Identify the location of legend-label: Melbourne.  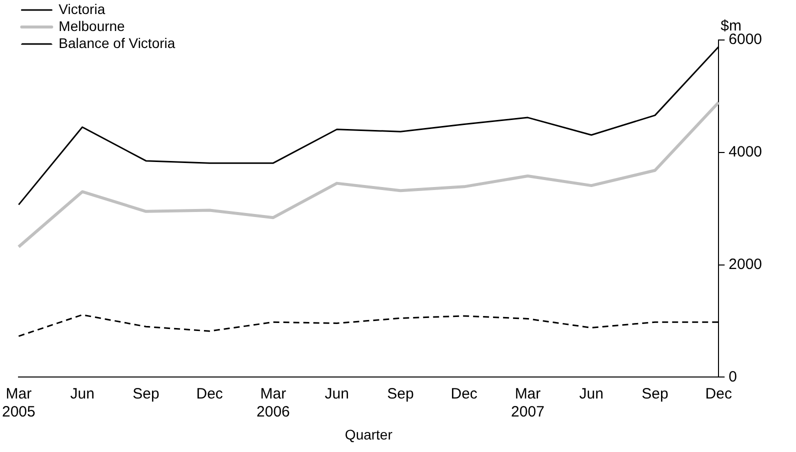
(92, 26).